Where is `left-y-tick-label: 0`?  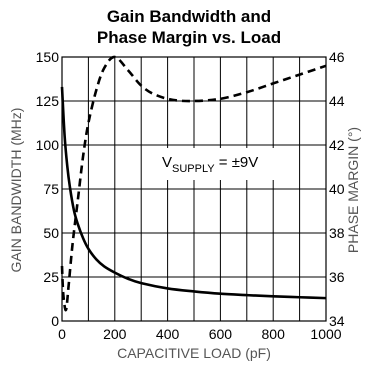
left-y-tick-label: 0 is located at coordinates (55, 321).